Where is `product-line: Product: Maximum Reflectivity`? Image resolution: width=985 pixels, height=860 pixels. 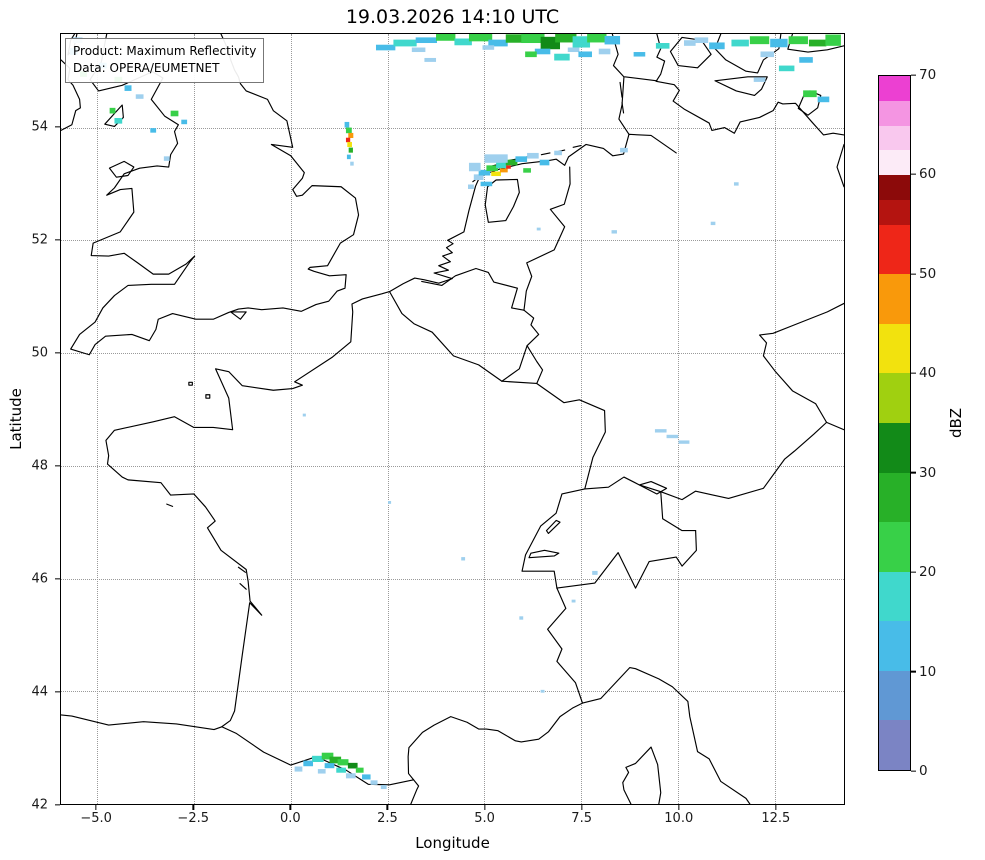
product-line: Product: Maximum Reflectivity is located at coordinates (165, 51).